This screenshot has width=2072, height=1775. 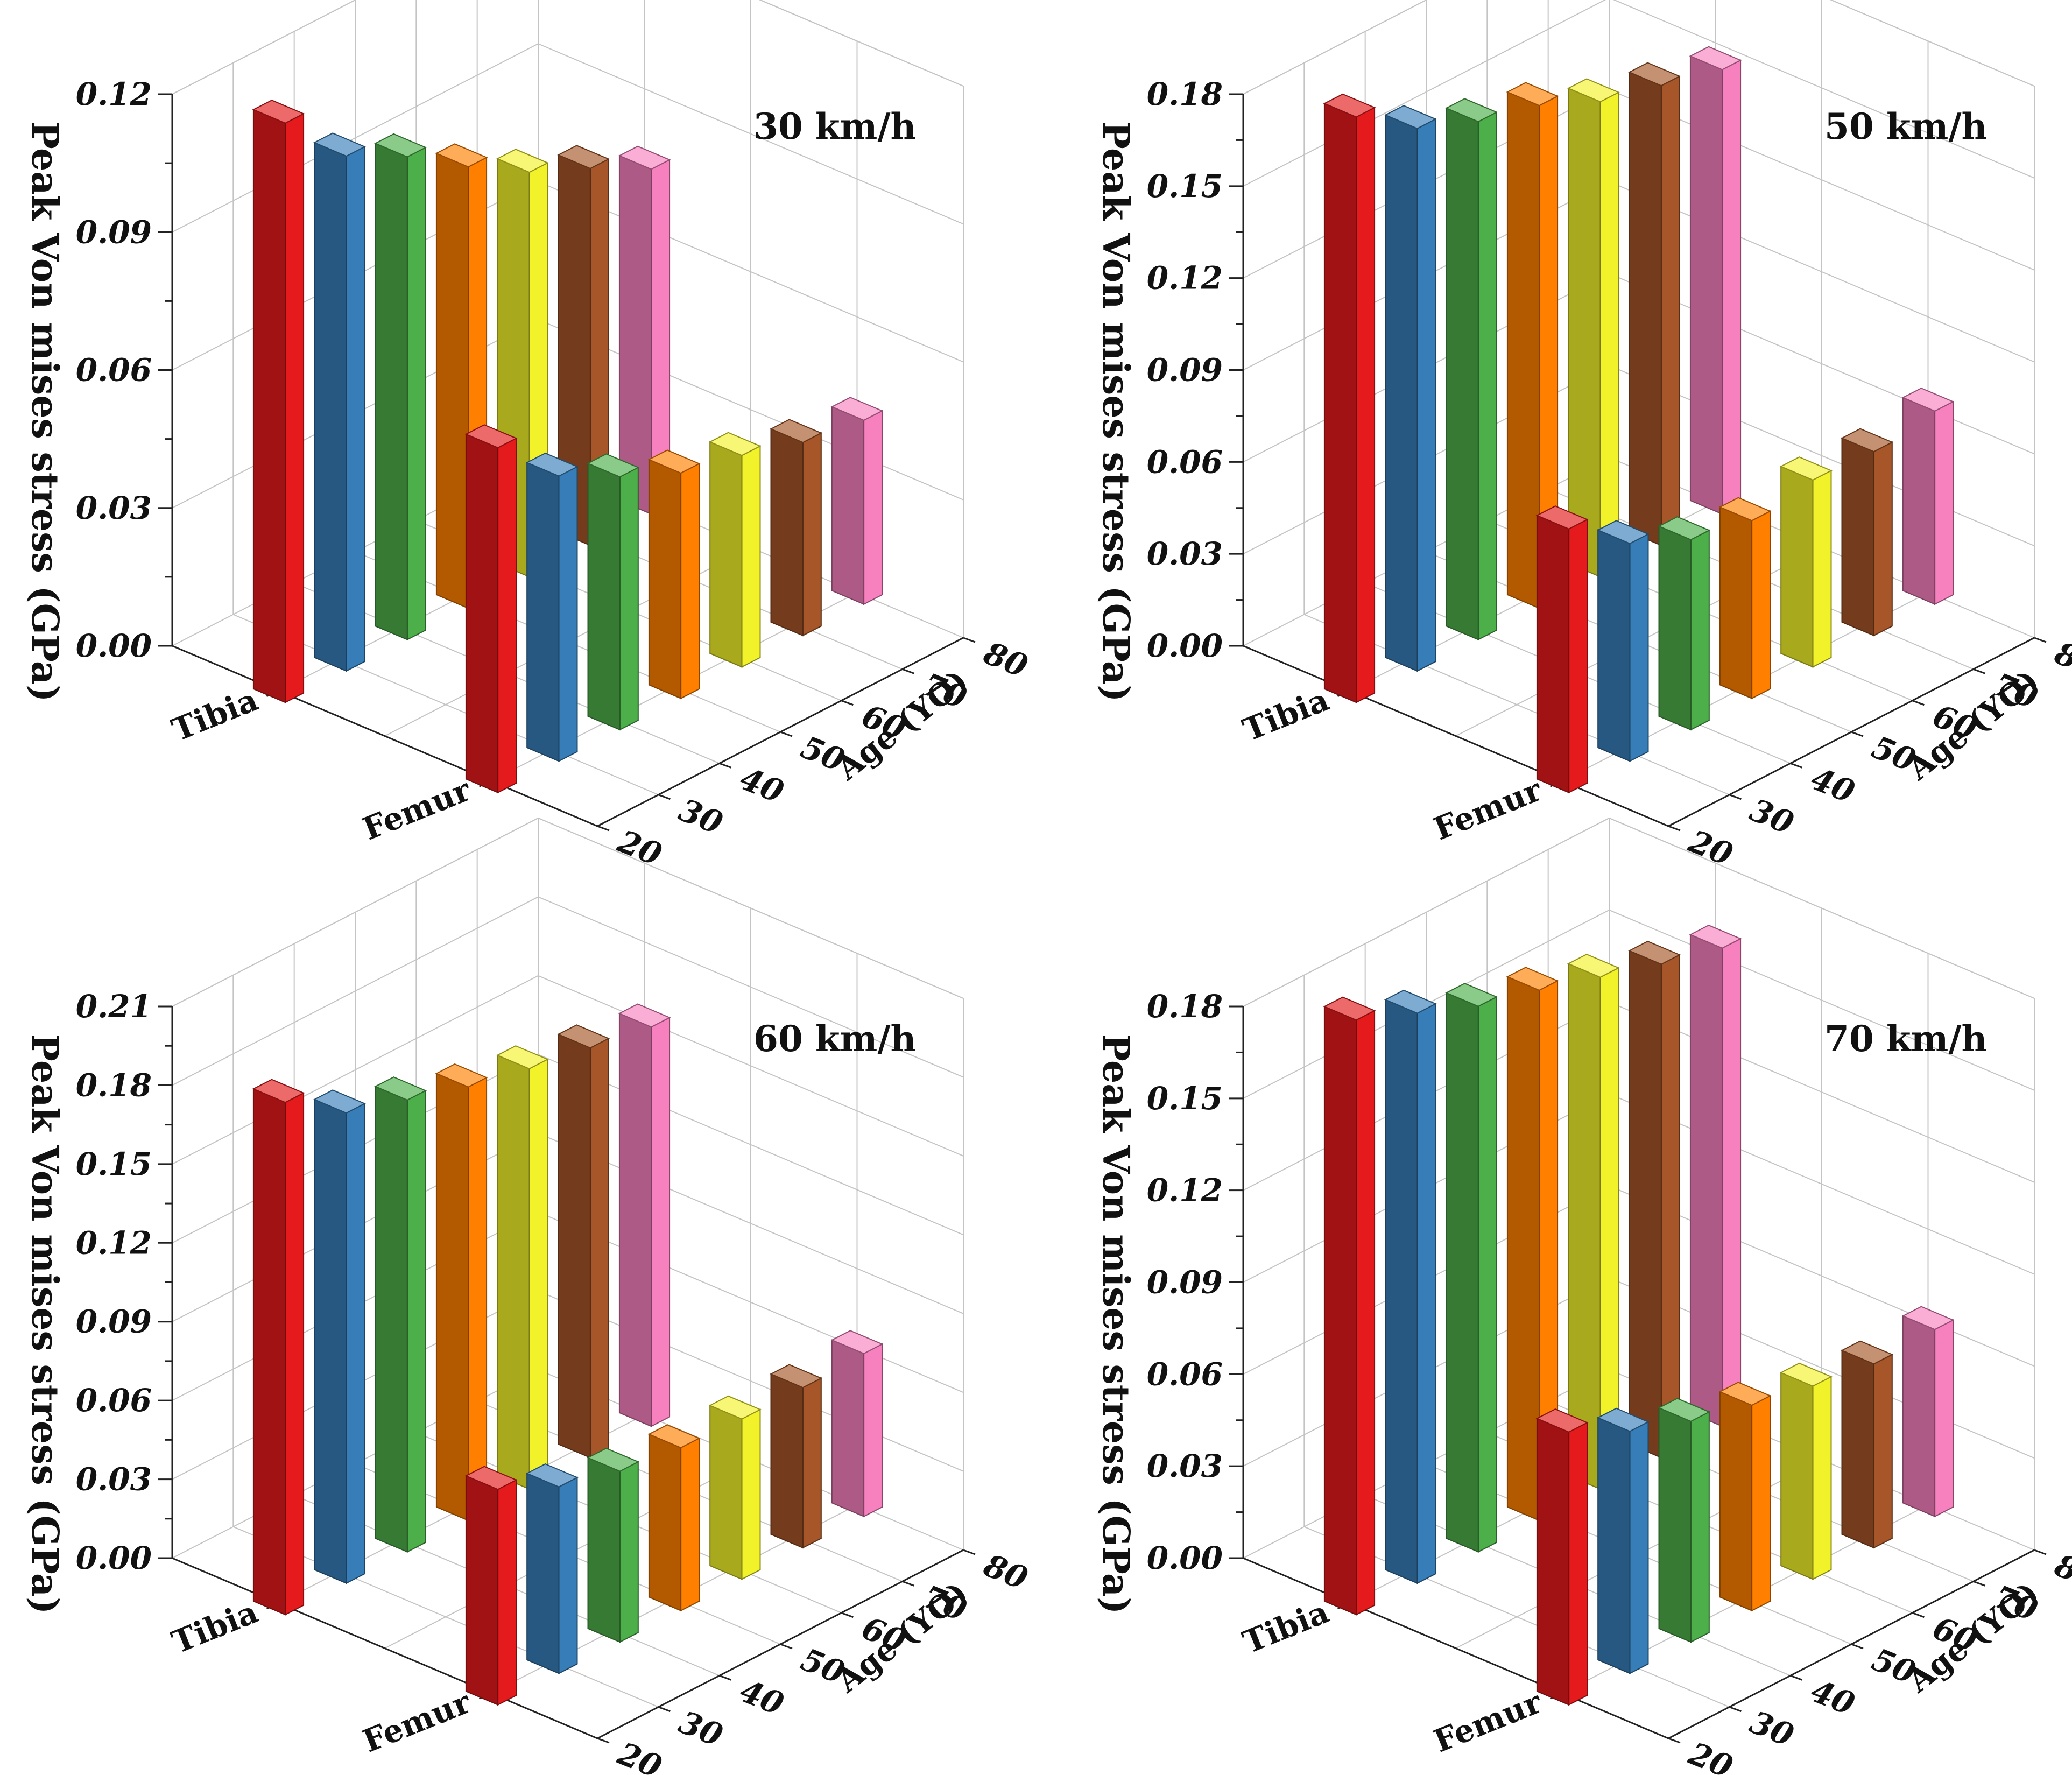 I want to click on value-tick-label: 0.06, so click(x=114, y=1400).